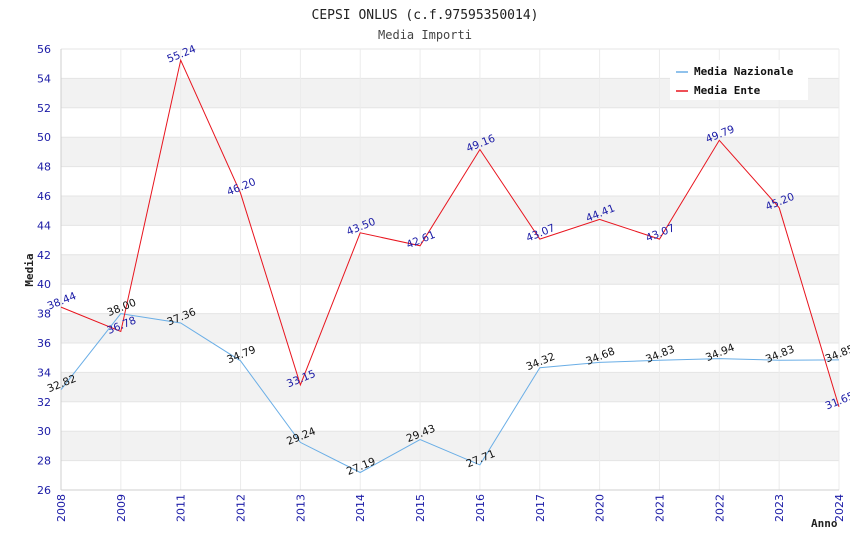  What do you see at coordinates (719, 508) in the screenshot?
I see `x-tick-label: 2022` at bounding box center [719, 508].